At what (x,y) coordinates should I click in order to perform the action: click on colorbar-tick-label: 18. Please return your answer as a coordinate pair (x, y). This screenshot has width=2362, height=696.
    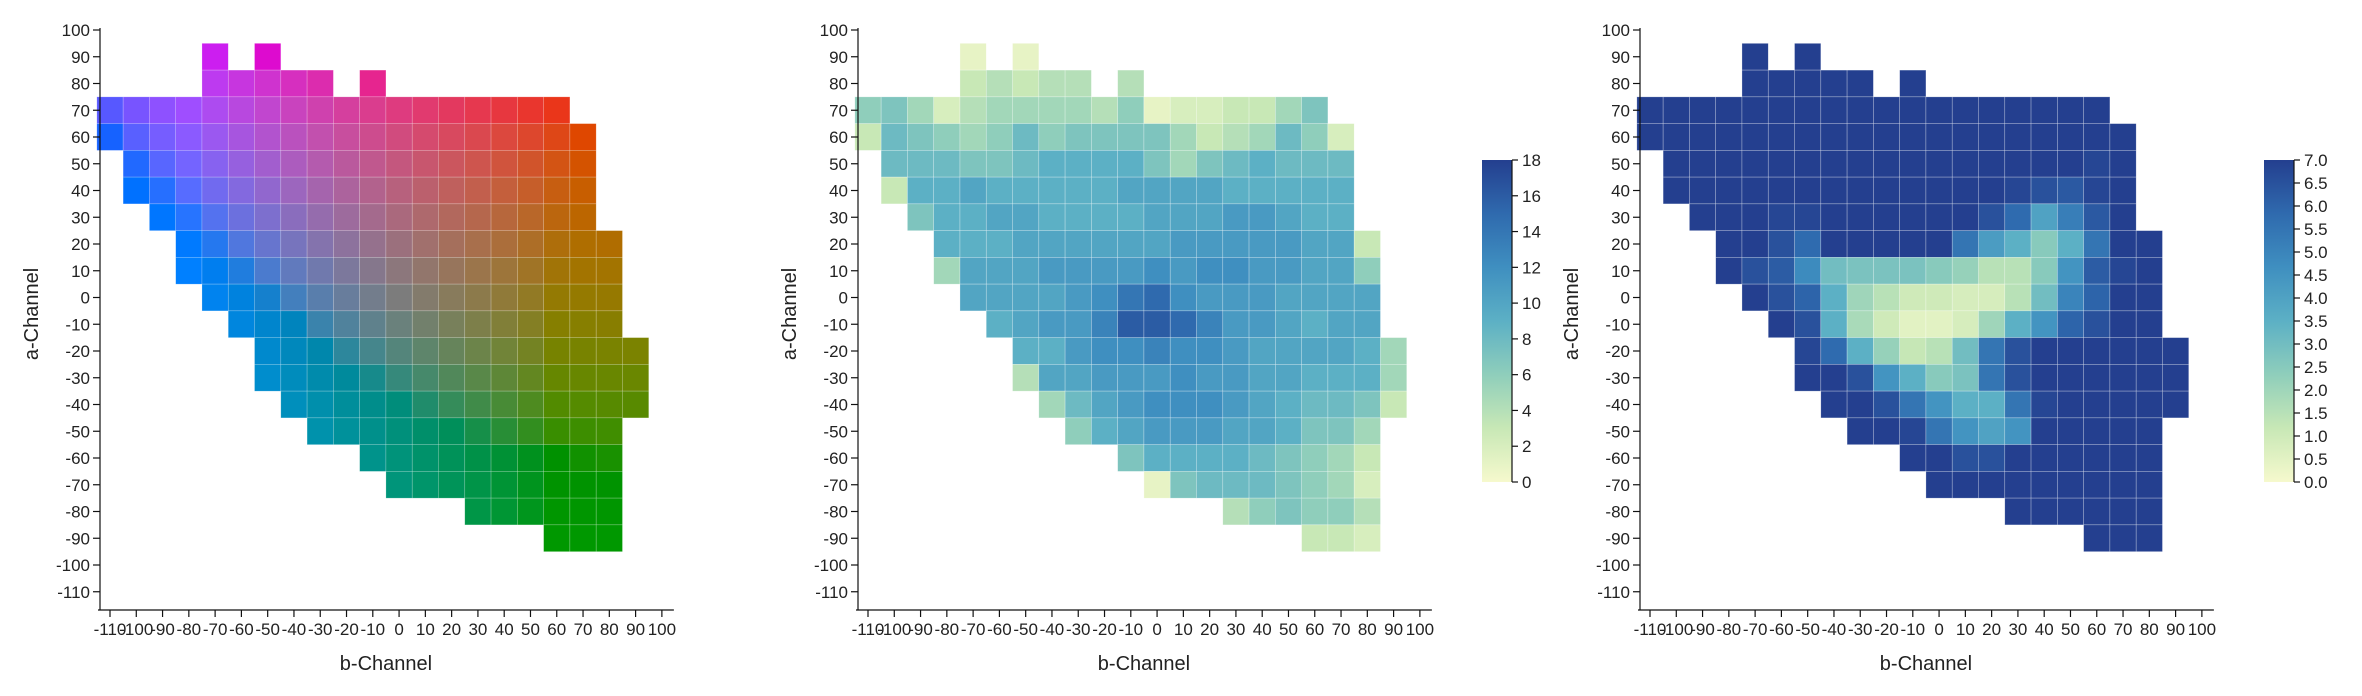
    Looking at the image, I should click on (1531, 160).